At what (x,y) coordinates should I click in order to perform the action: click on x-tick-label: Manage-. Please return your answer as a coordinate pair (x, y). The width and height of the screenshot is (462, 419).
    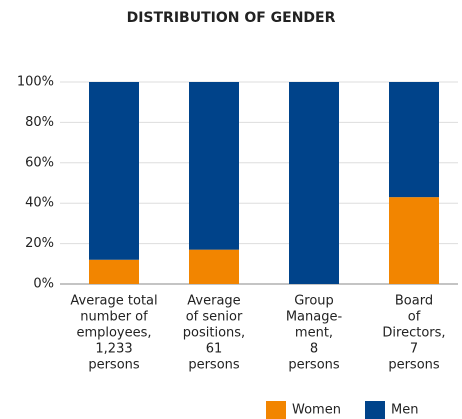
    Looking at the image, I should click on (314, 317).